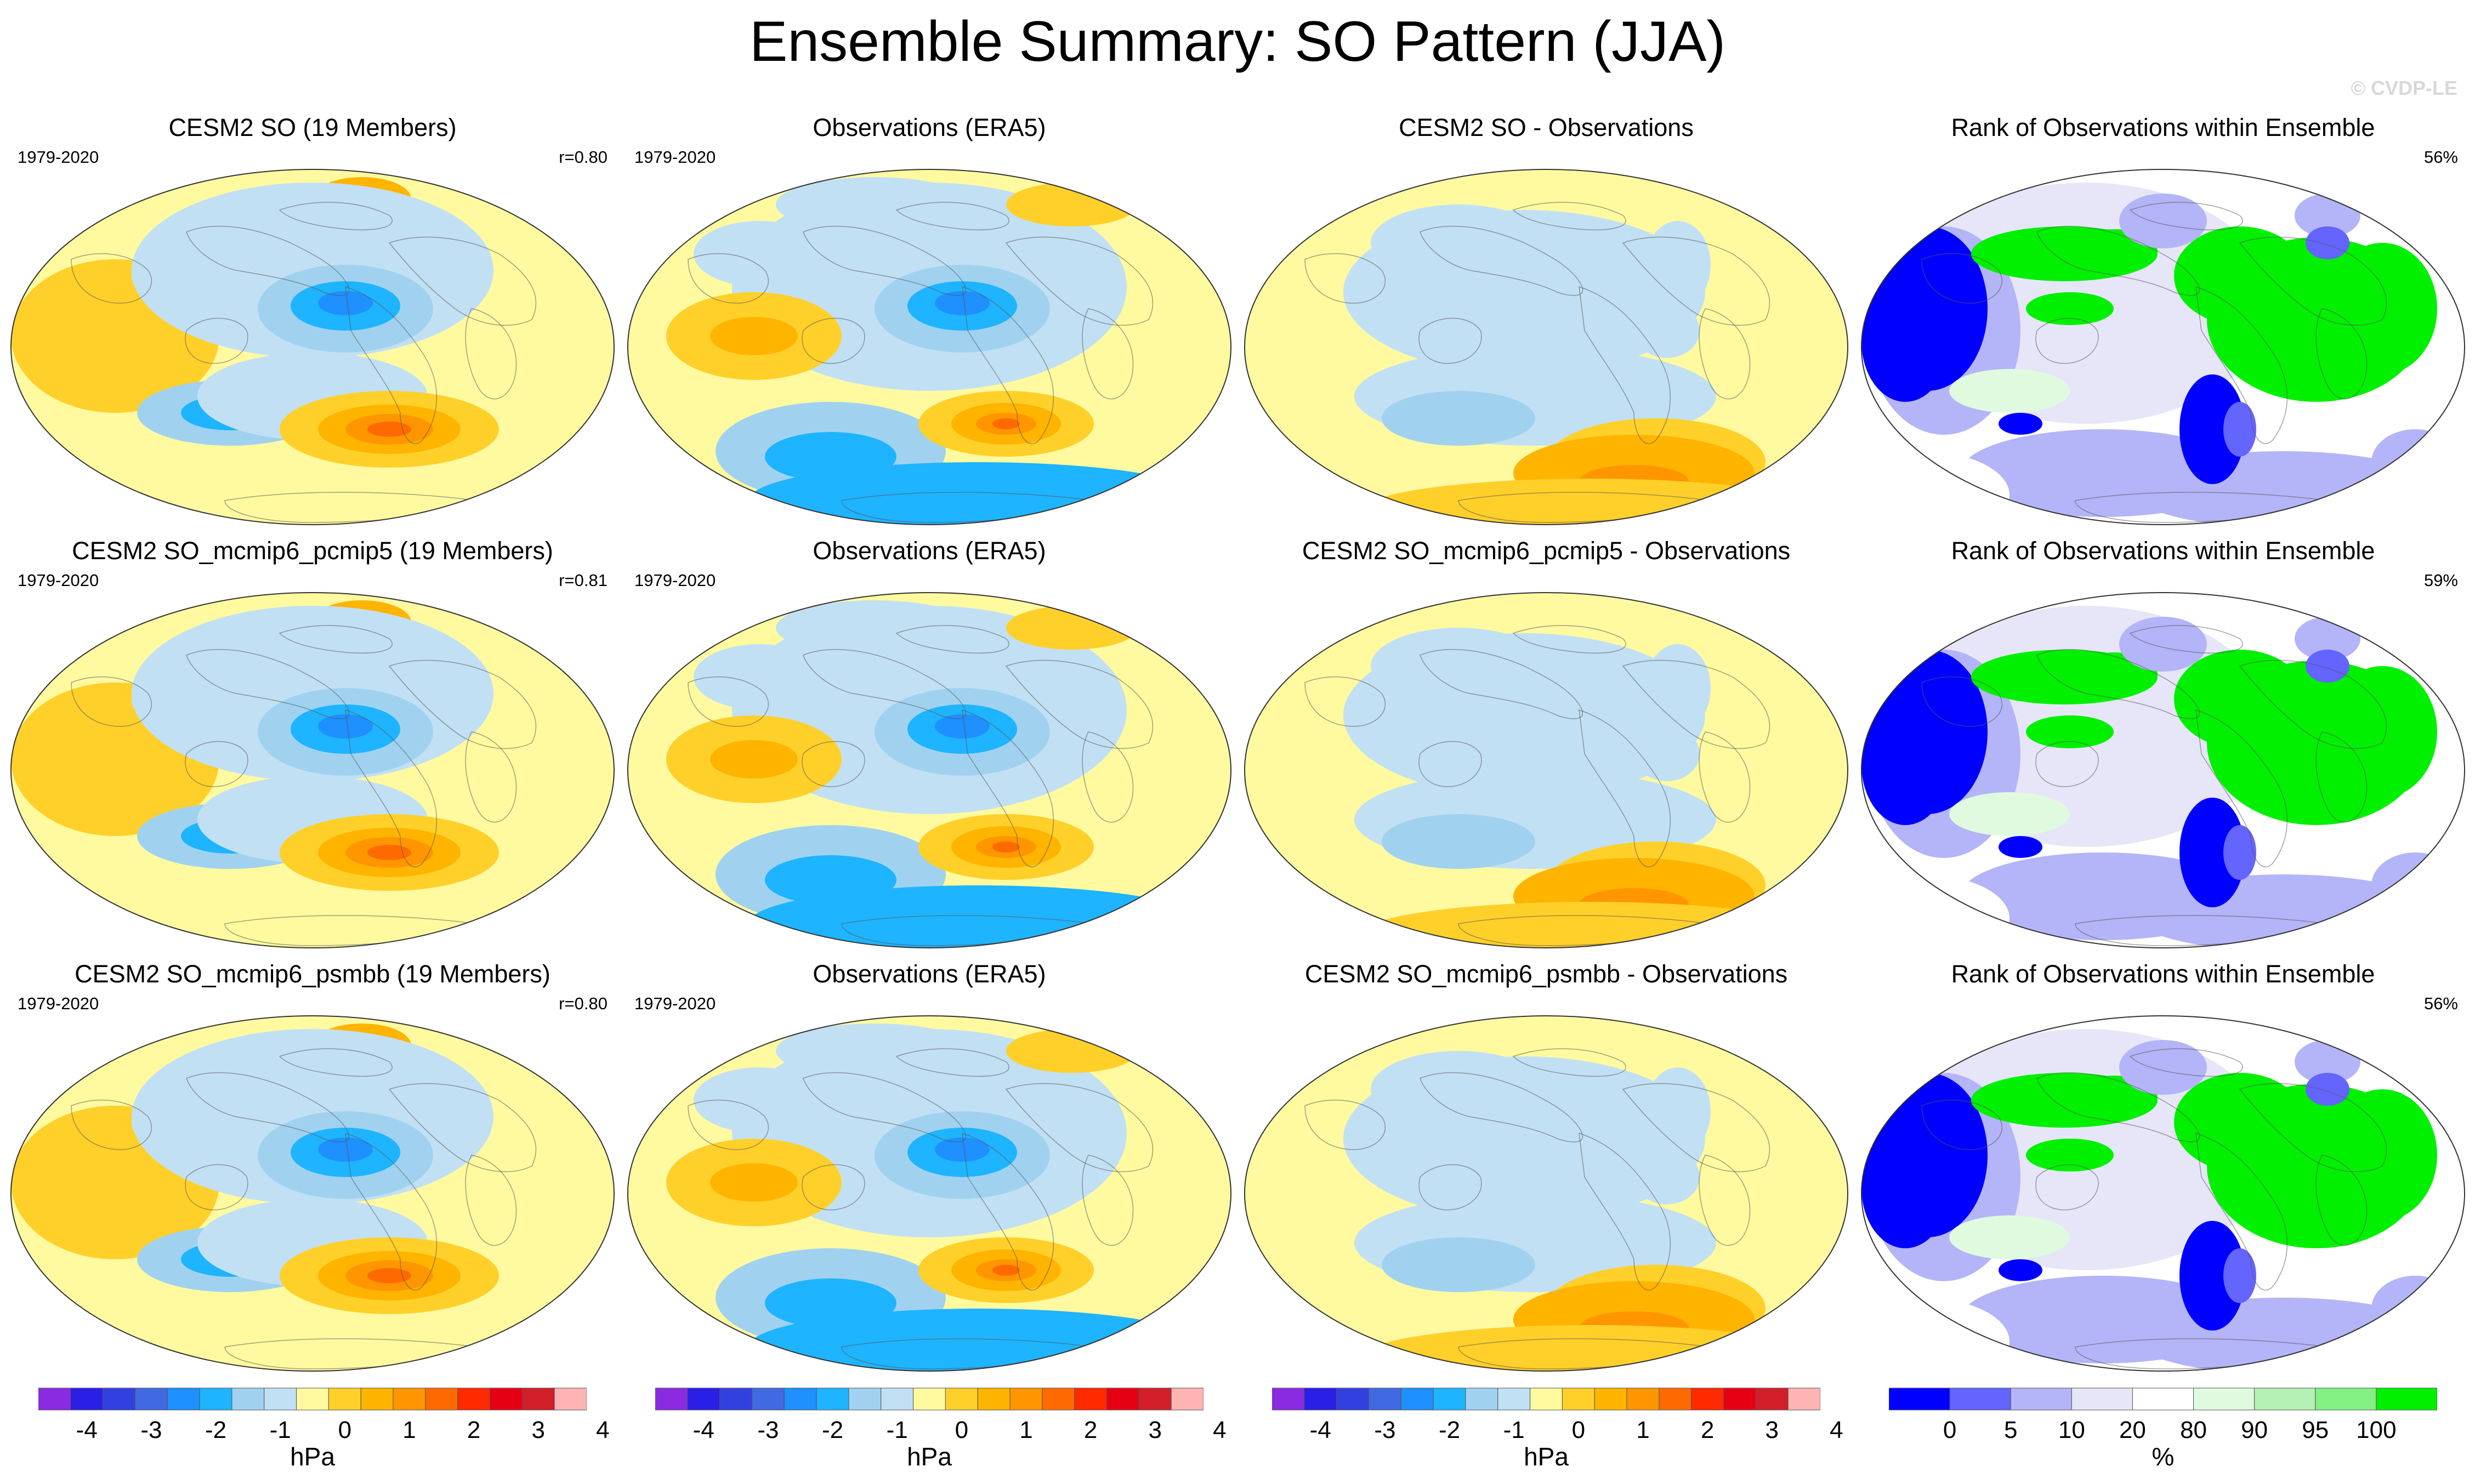 The image size is (2475, 1484). Describe the element at coordinates (2163, 1170) in the screenshot. I see `panel-rank-row3: Rank of Observations within Ensemble 56%` at that location.